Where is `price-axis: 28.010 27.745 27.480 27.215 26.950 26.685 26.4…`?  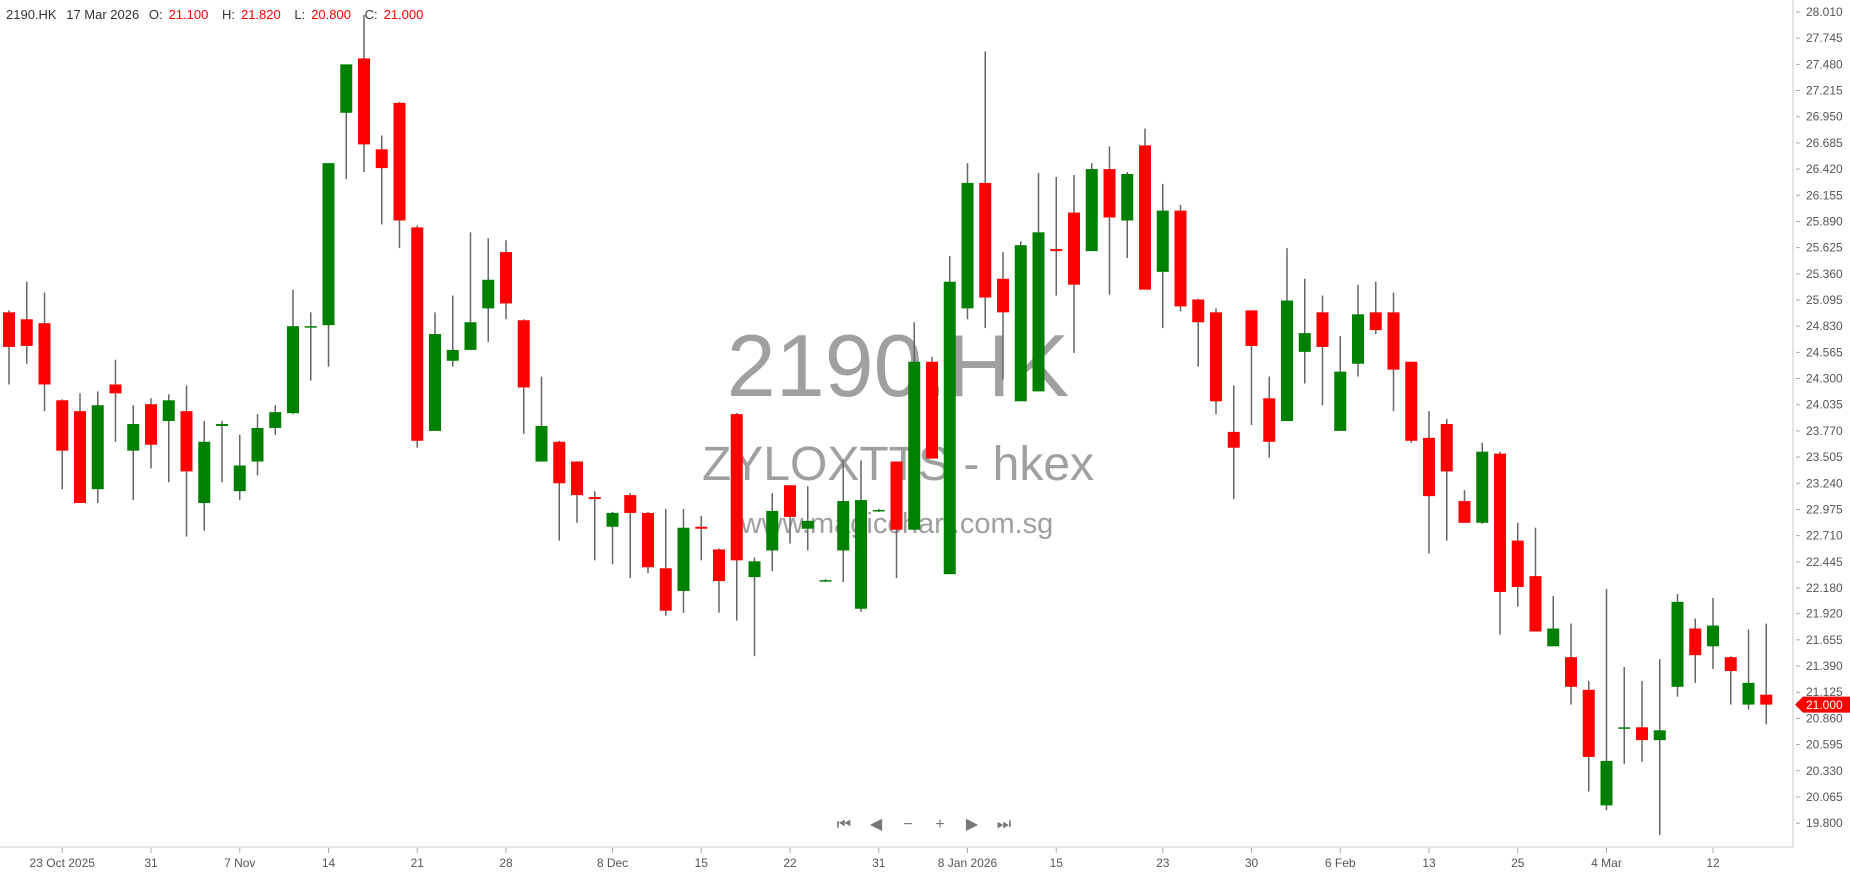
price-axis: 28.010 27.745 27.480 27.215 26.950 26.685 26.4… is located at coordinates (1819, 417).